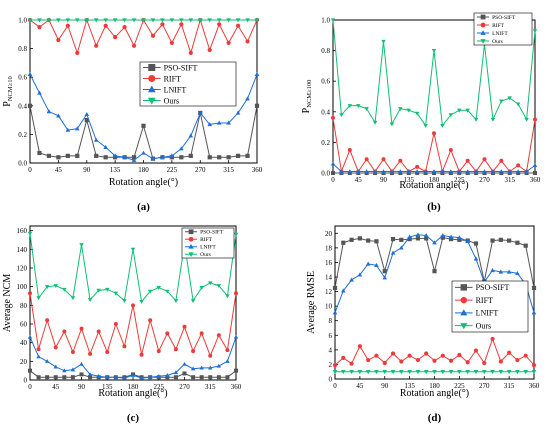 The height and width of the screenshot is (427, 550). Describe the element at coordinates (236, 387) in the screenshot. I see `x-tick-label: 360` at that location.